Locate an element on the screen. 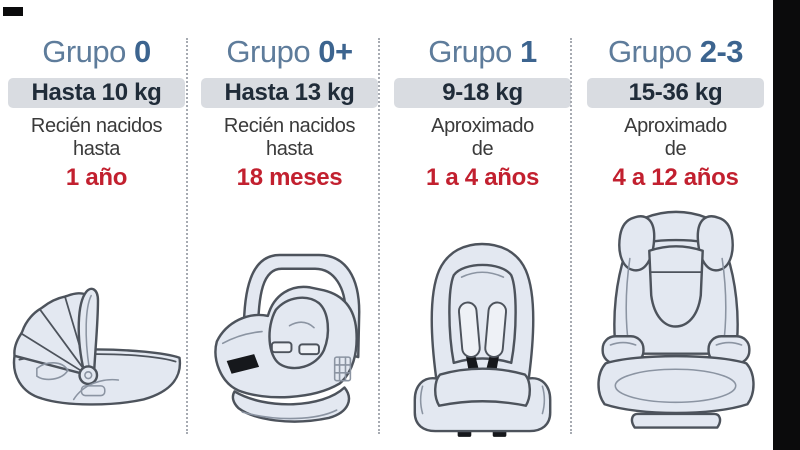 The height and width of the screenshot is (450, 800). infant-carrier-illustration is located at coordinates (286, 338).